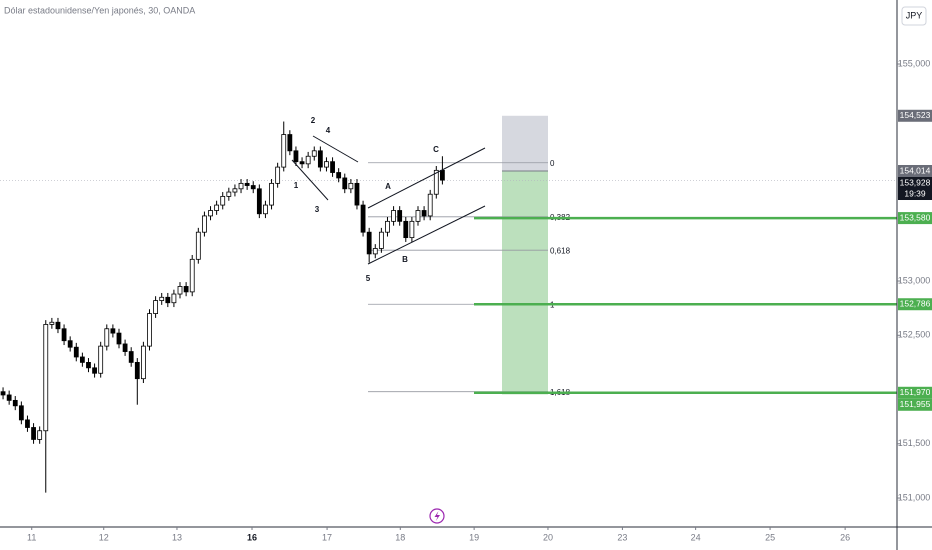 The height and width of the screenshot is (550, 932). I want to click on x-tick-label: 26, so click(845, 537).